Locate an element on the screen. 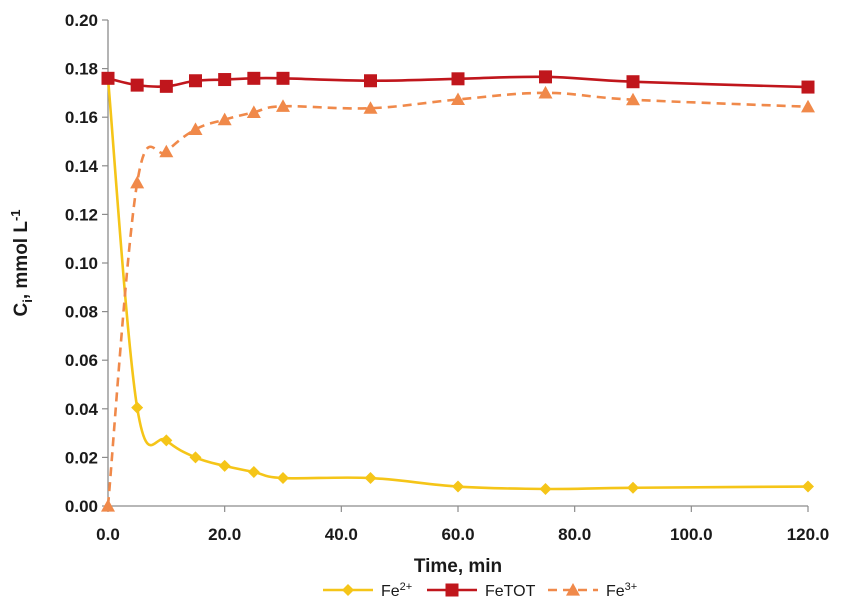 Image resolution: width=850 pixels, height=608 pixels. x-tick-label: 120.0 is located at coordinates (808, 534).